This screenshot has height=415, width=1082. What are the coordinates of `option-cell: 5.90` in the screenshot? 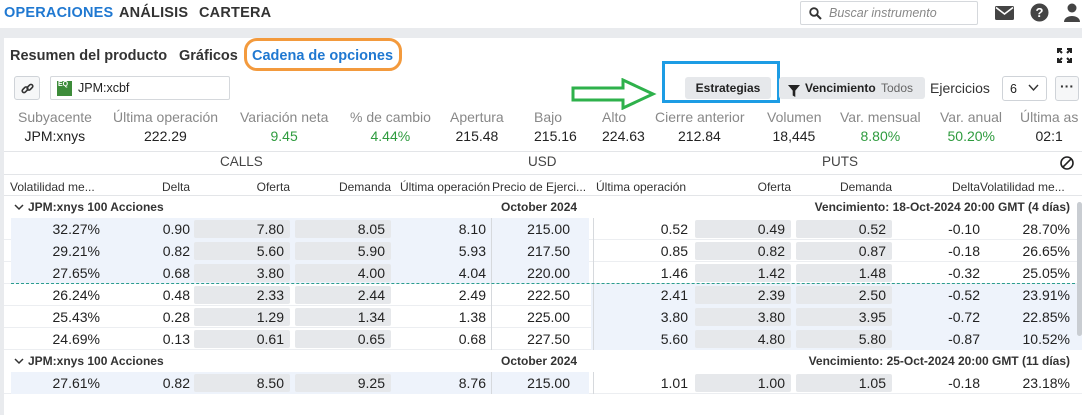 It's located at (343, 251).